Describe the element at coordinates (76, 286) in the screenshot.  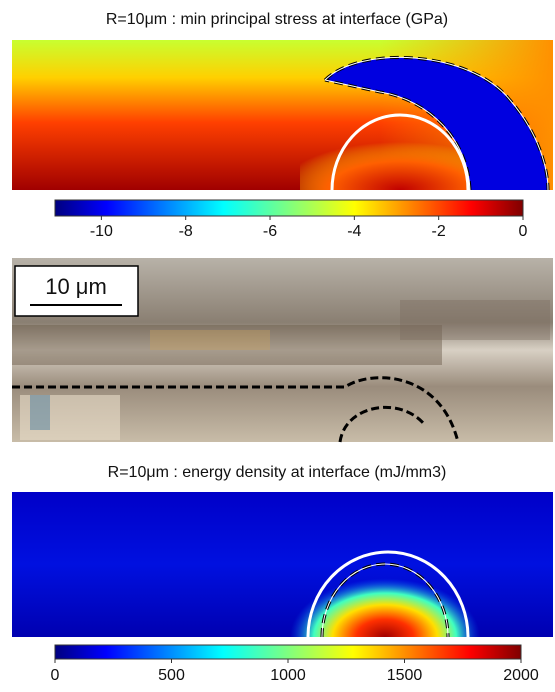
I see `scale-bar-label: 10 μm` at that location.